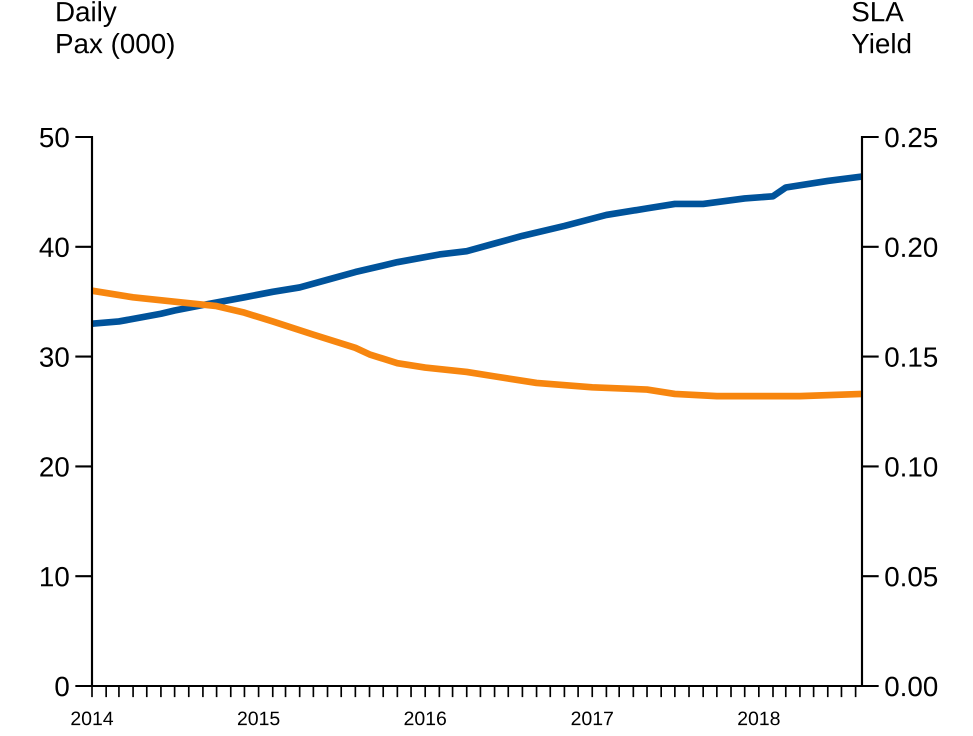  Describe the element at coordinates (911, 247) in the screenshot. I see `y2-tick-label: 0.20` at that location.